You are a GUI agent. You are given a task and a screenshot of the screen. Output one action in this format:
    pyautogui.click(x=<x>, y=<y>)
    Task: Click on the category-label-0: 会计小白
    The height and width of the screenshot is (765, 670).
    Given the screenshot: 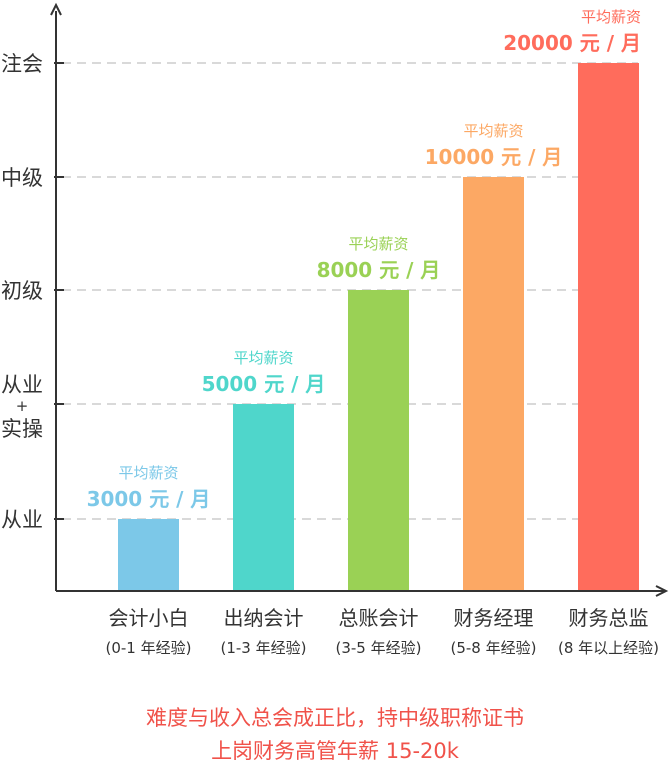 What is the action you would take?
    pyautogui.click(x=149, y=618)
    